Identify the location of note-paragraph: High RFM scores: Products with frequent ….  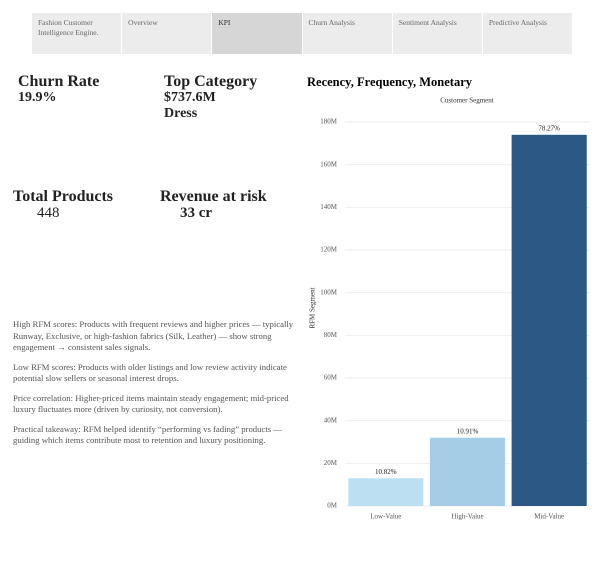
(153, 335).